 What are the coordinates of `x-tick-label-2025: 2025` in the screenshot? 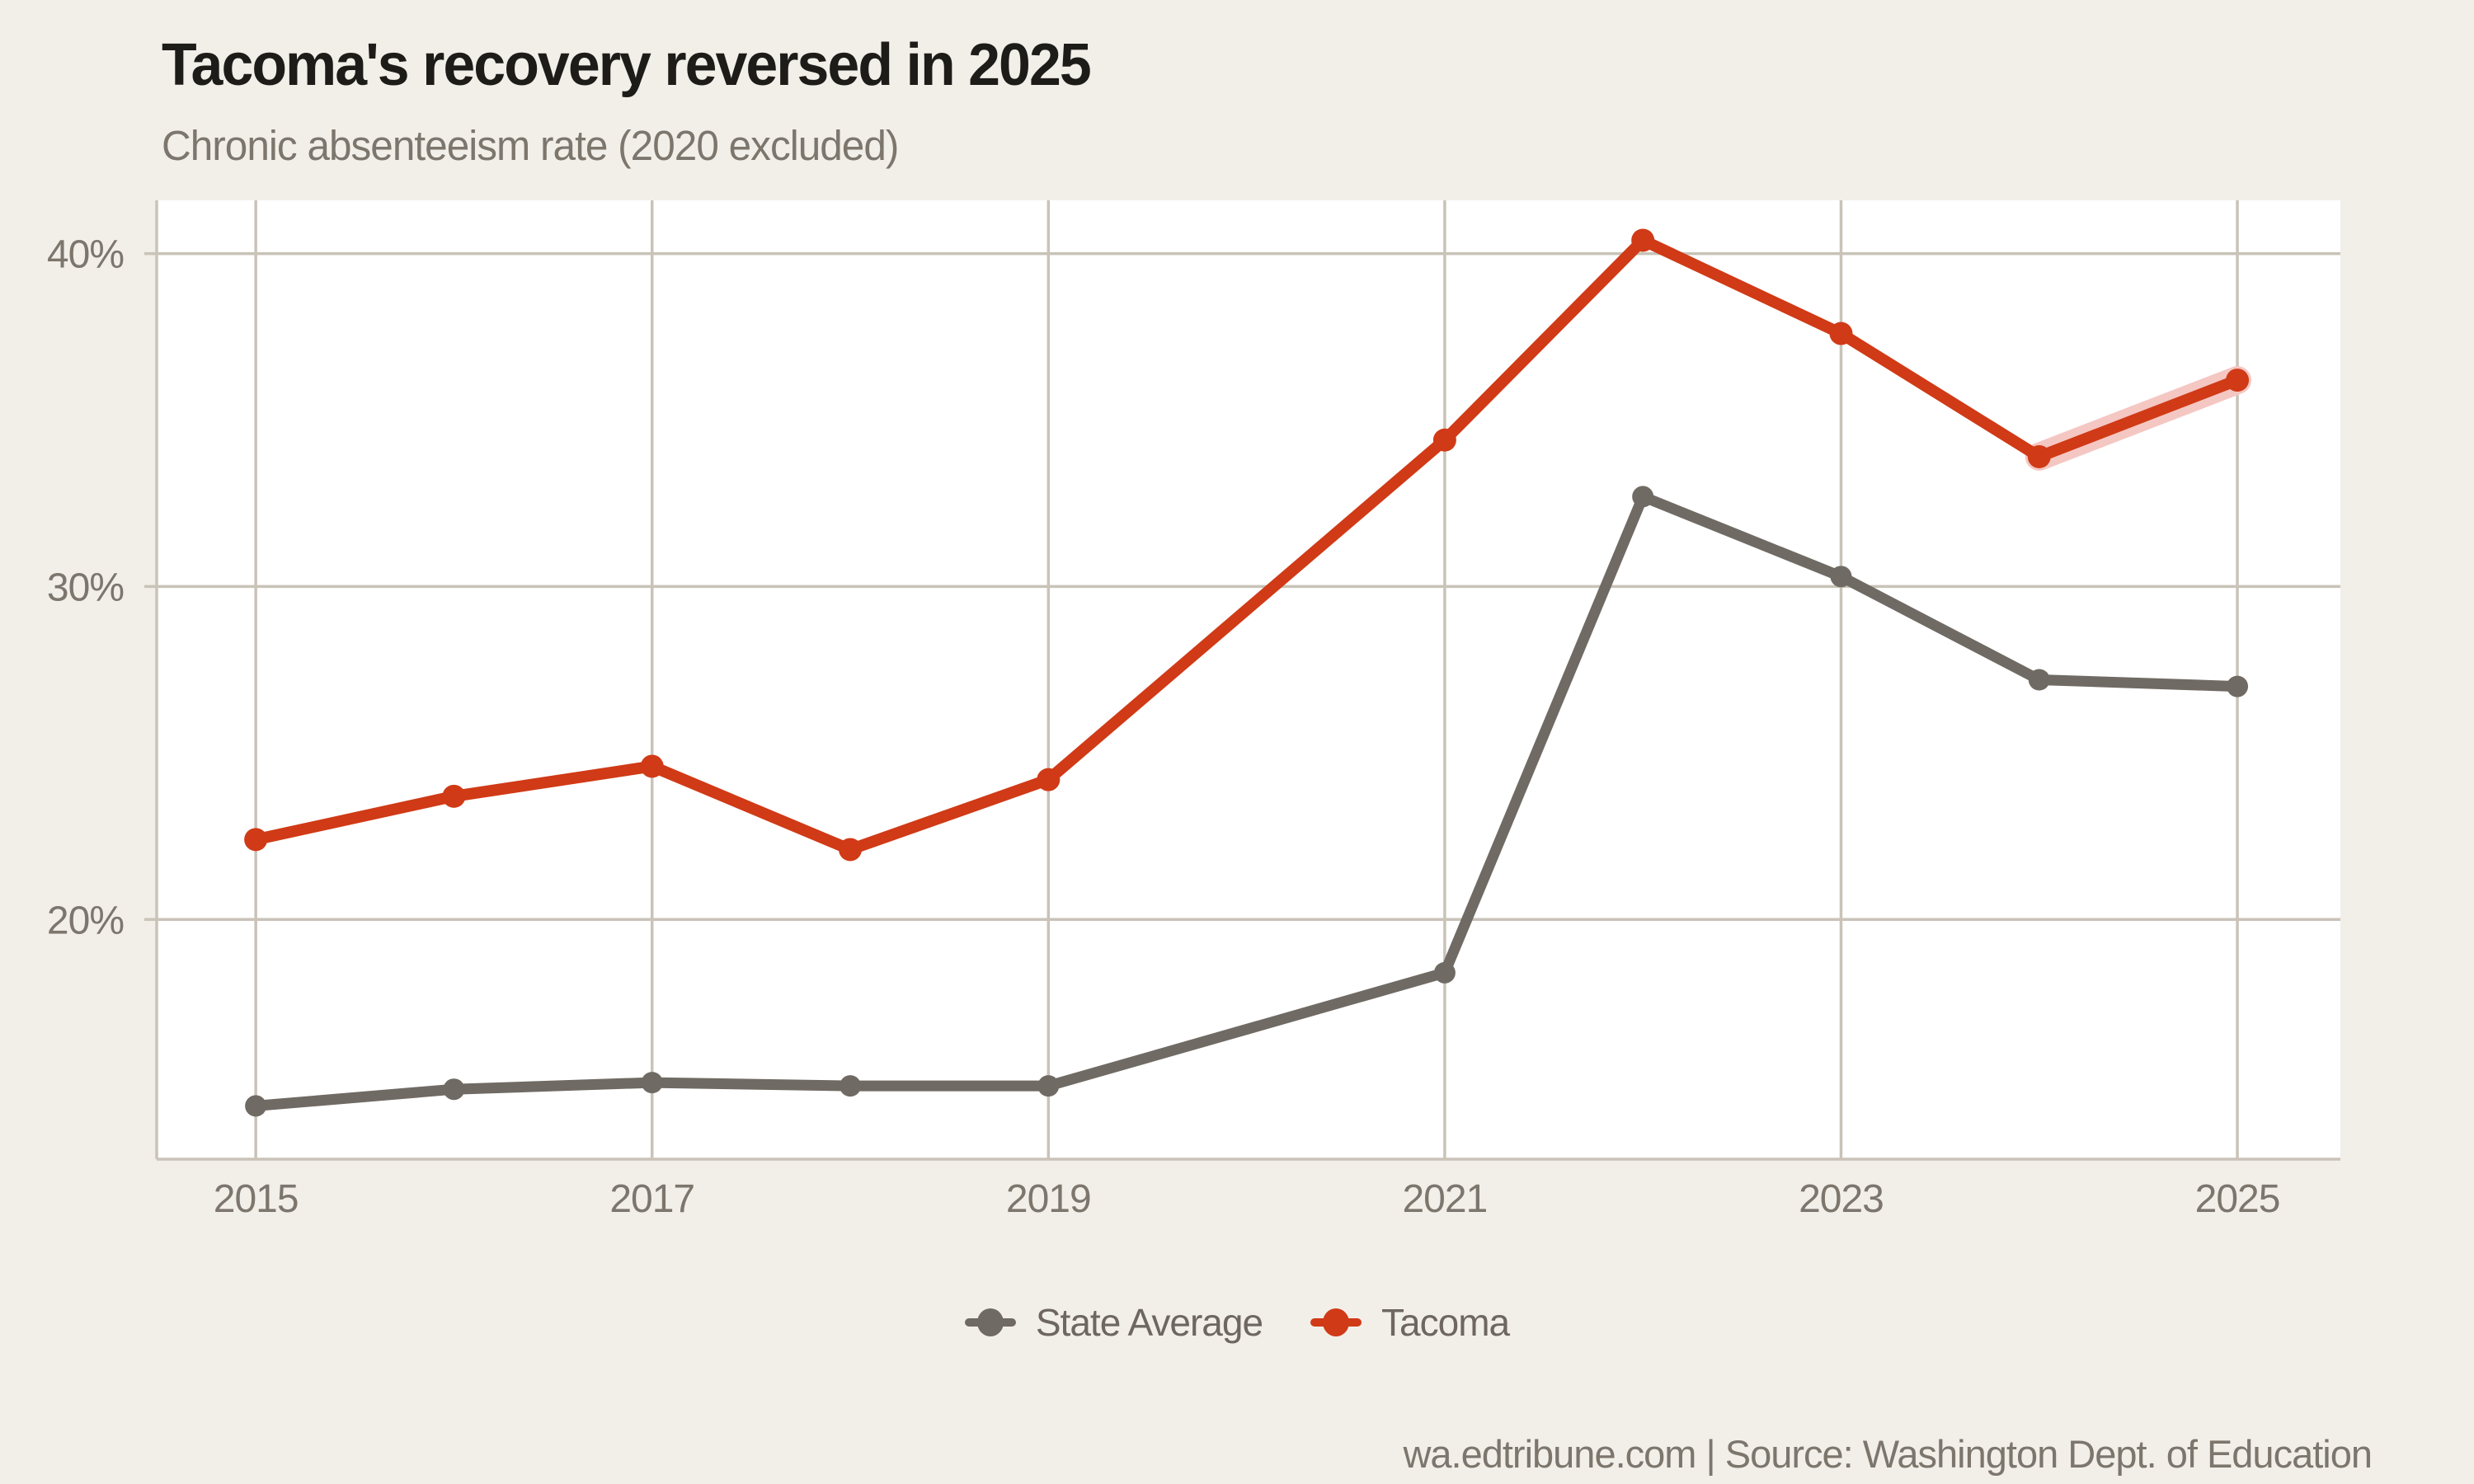 It's located at (2237, 1199).